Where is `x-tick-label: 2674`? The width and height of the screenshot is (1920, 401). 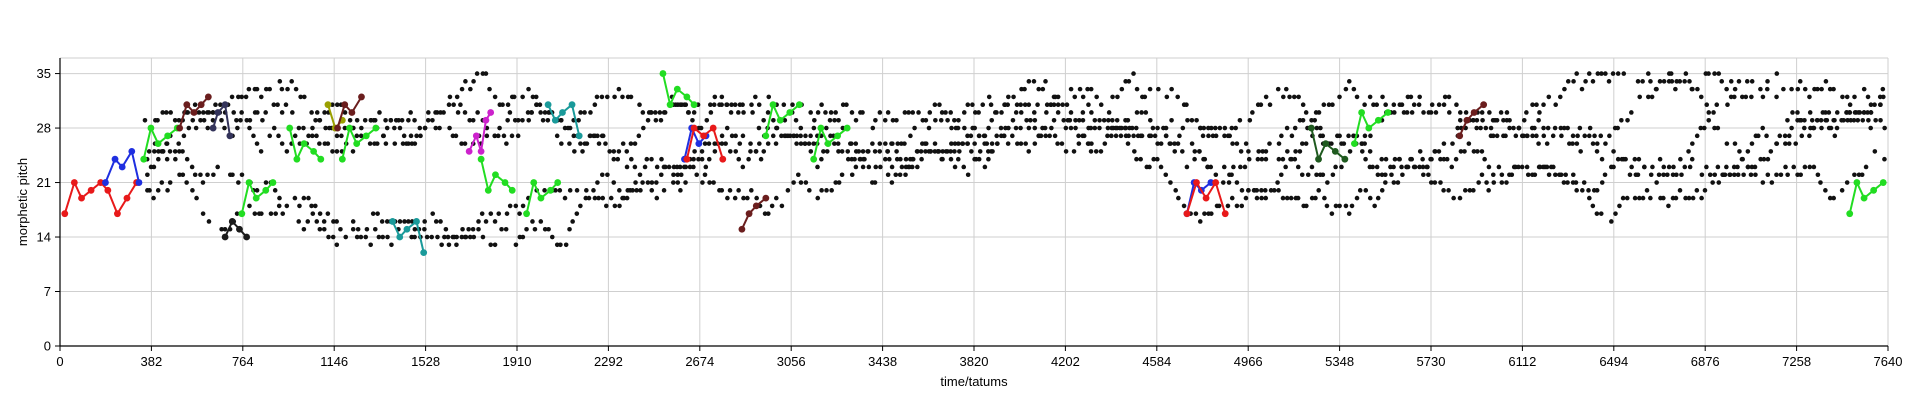 x-tick-label: 2674 is located at coordinates (699, 361).